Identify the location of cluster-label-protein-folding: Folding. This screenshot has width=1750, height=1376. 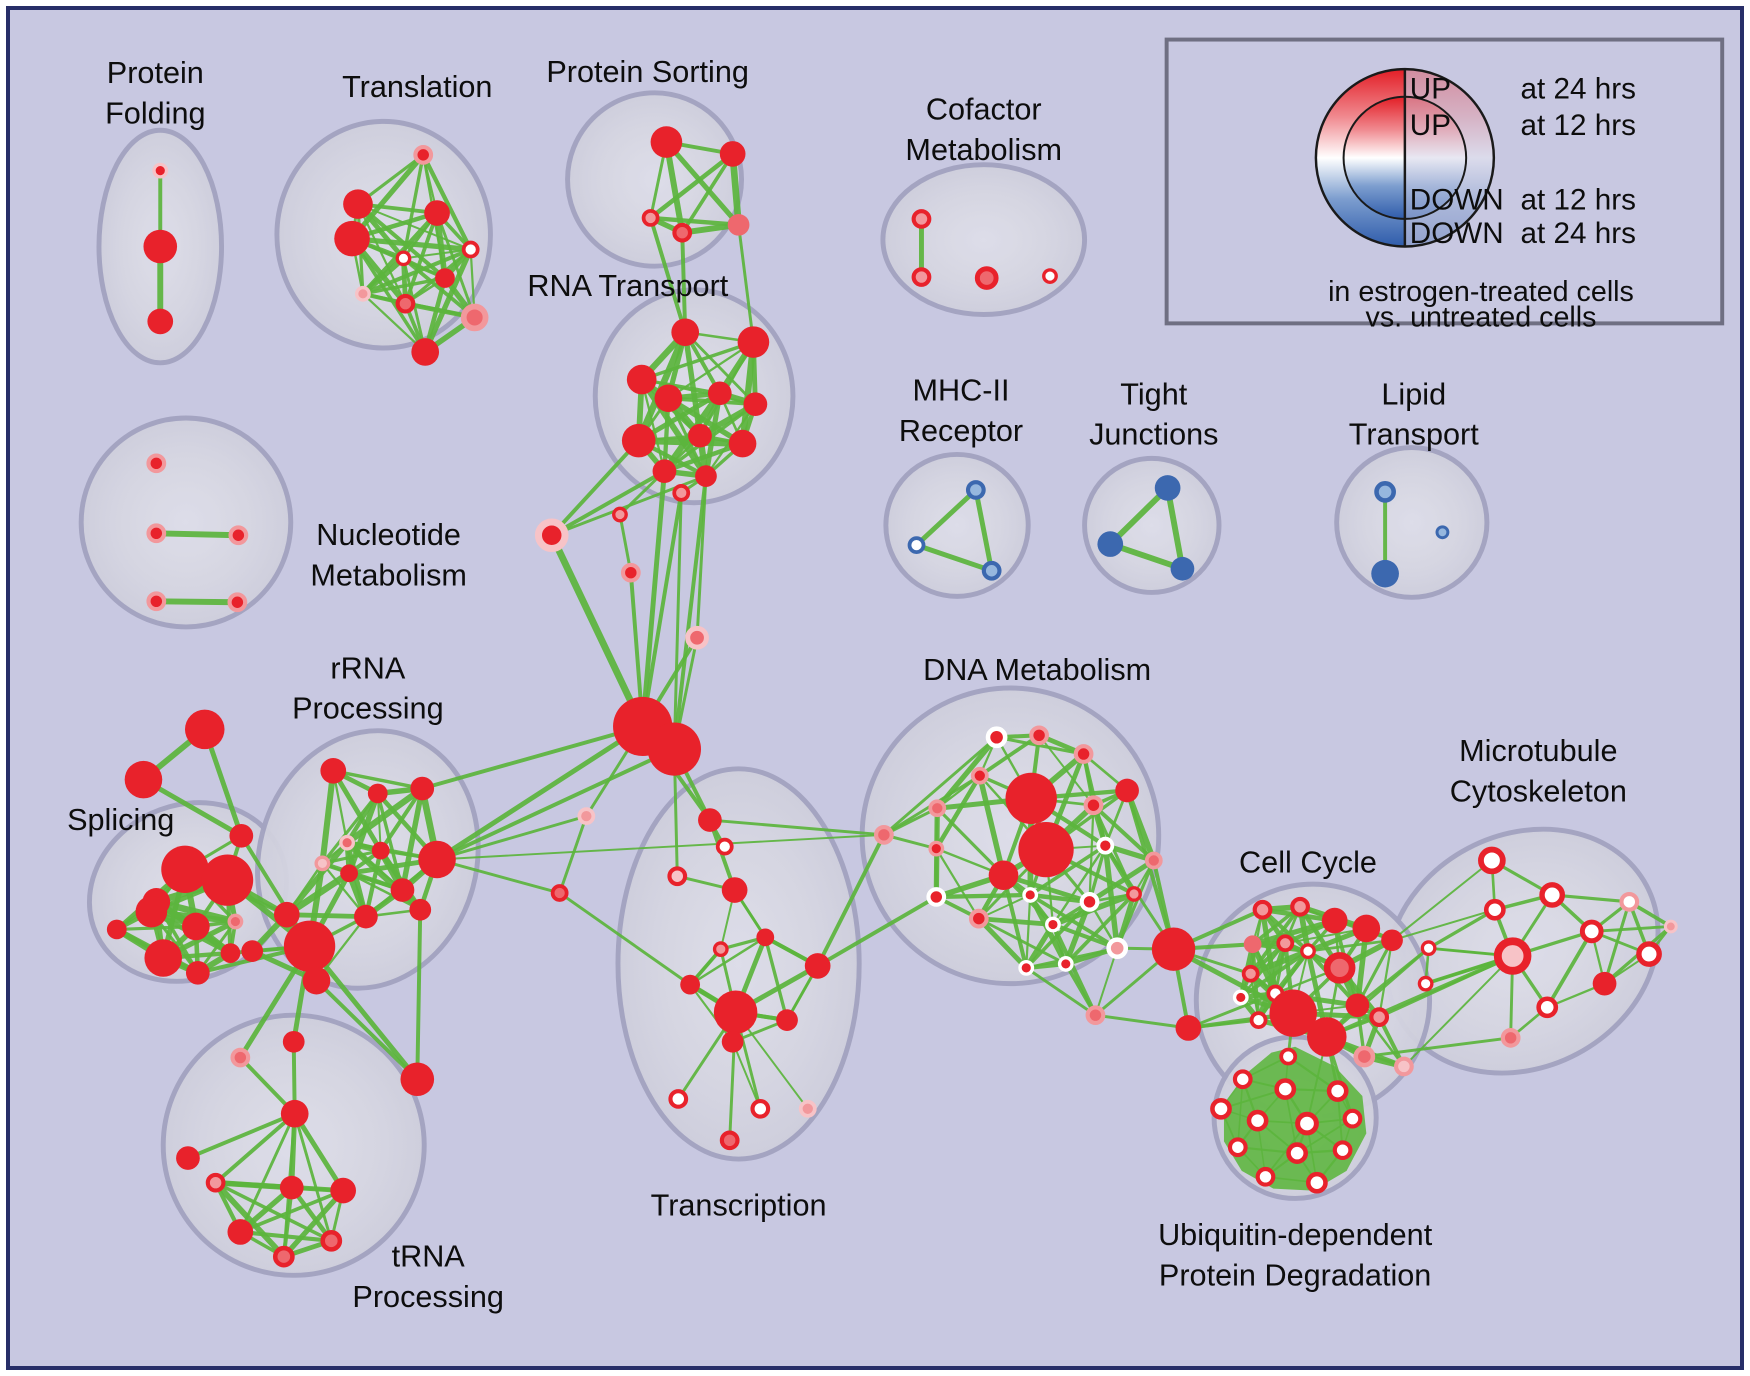
(155, 114).